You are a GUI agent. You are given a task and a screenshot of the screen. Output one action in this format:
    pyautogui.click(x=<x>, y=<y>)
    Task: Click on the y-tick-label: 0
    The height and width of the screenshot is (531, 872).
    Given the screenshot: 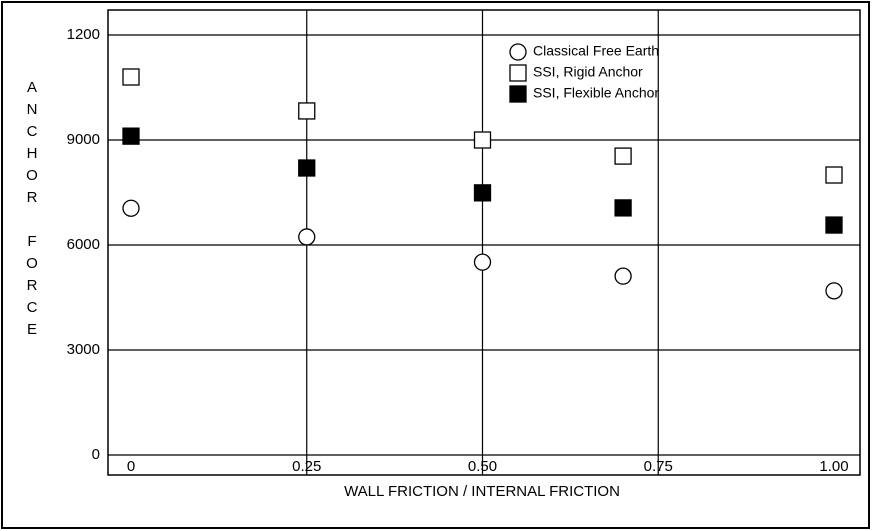 What is the action you would take?
    pyautogui.click(x=96, y=454)
    